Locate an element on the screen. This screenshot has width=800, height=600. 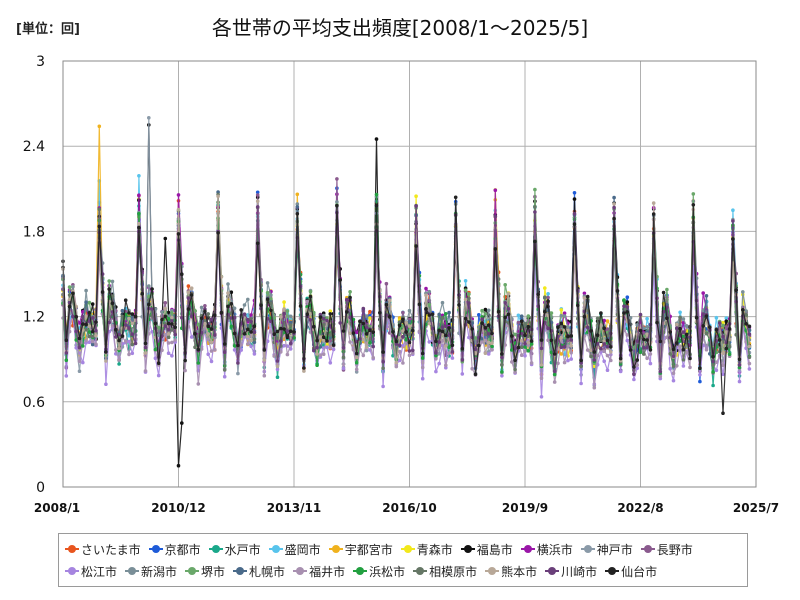
y-tick-label: 0.6 is located at coordinates (34, 403).